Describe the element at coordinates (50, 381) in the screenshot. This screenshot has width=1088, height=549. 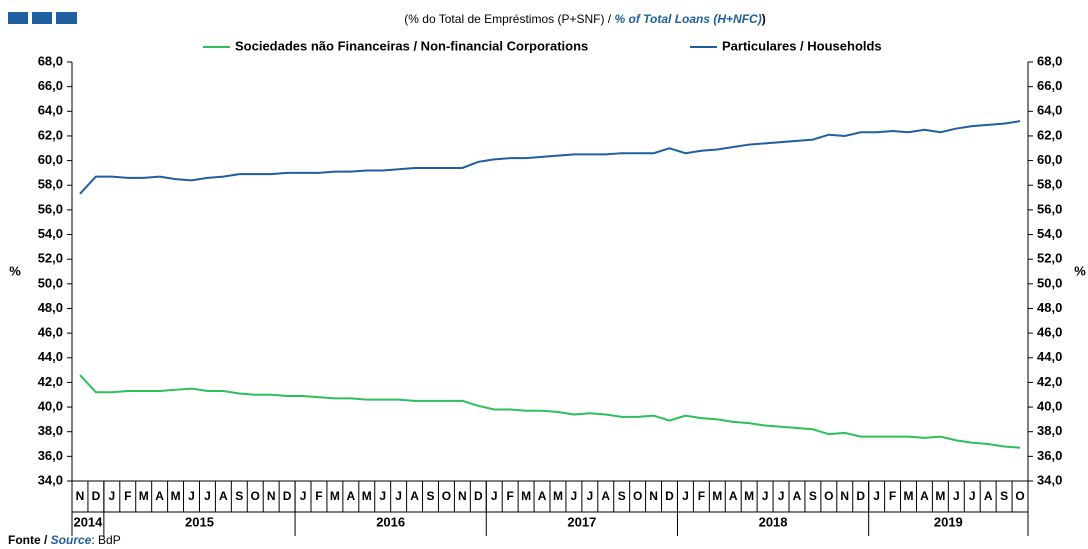
I see `y-tick-label: 42,0` at that location.